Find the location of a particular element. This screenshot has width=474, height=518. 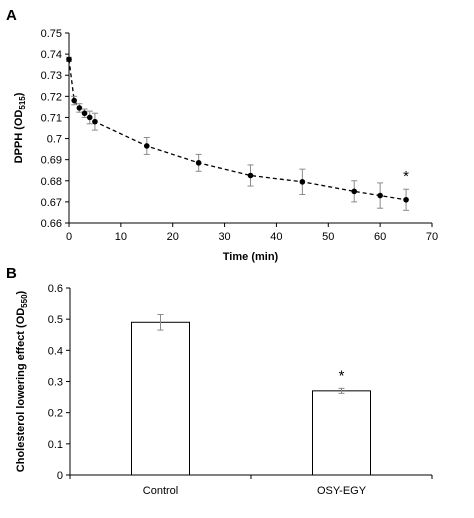

panel-a-y-tick-label: 0.75 is located at coordinates (51, 34).